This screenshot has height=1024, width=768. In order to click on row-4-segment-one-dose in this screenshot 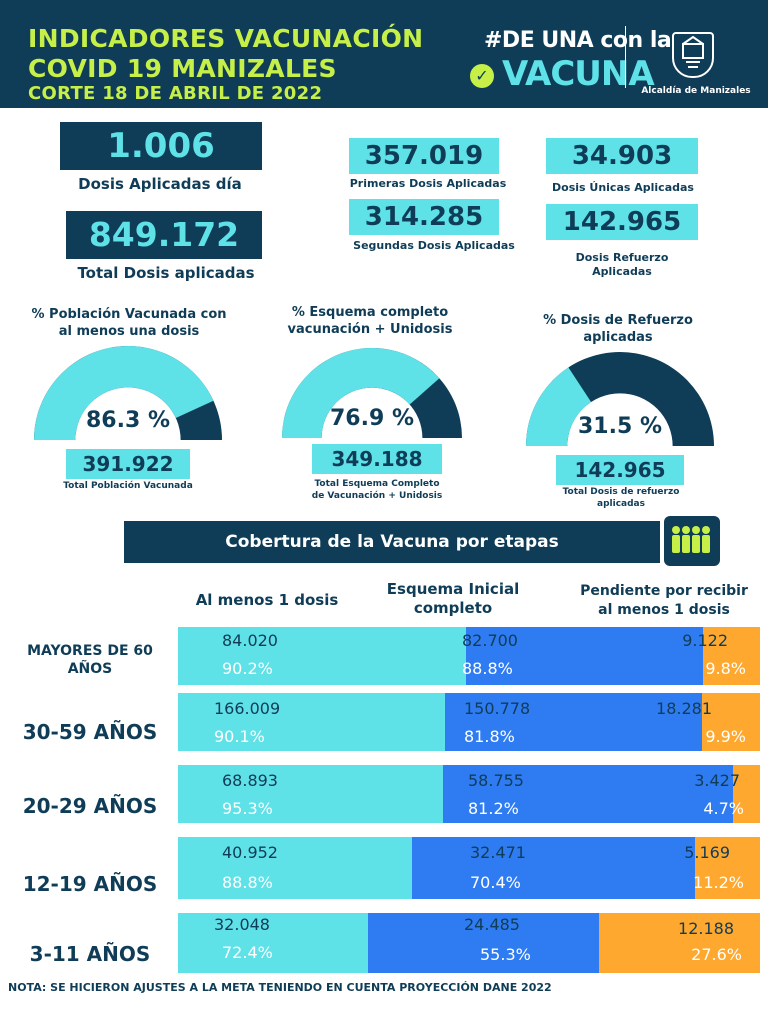, I will do `click(295, 868)`.